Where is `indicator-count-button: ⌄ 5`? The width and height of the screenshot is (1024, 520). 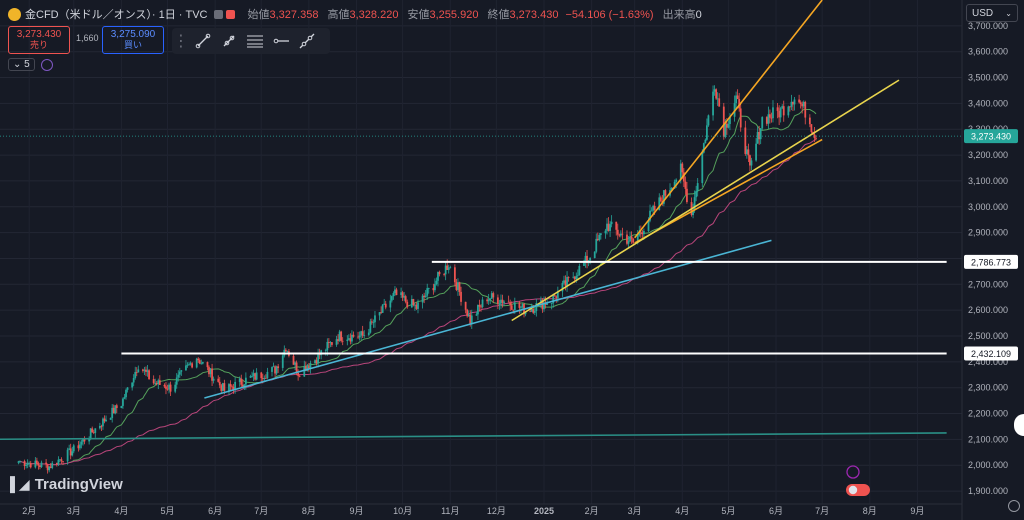 indicator-count-button: ⌄ 5 is located at coordinates (21, 64).